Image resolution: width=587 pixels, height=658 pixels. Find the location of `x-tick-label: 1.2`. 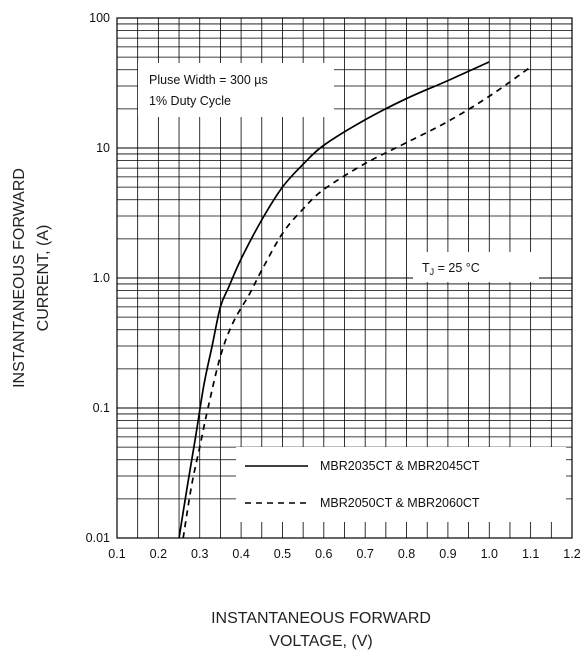

x-tick-label: 1.2 is located at coordinates (571, 554).